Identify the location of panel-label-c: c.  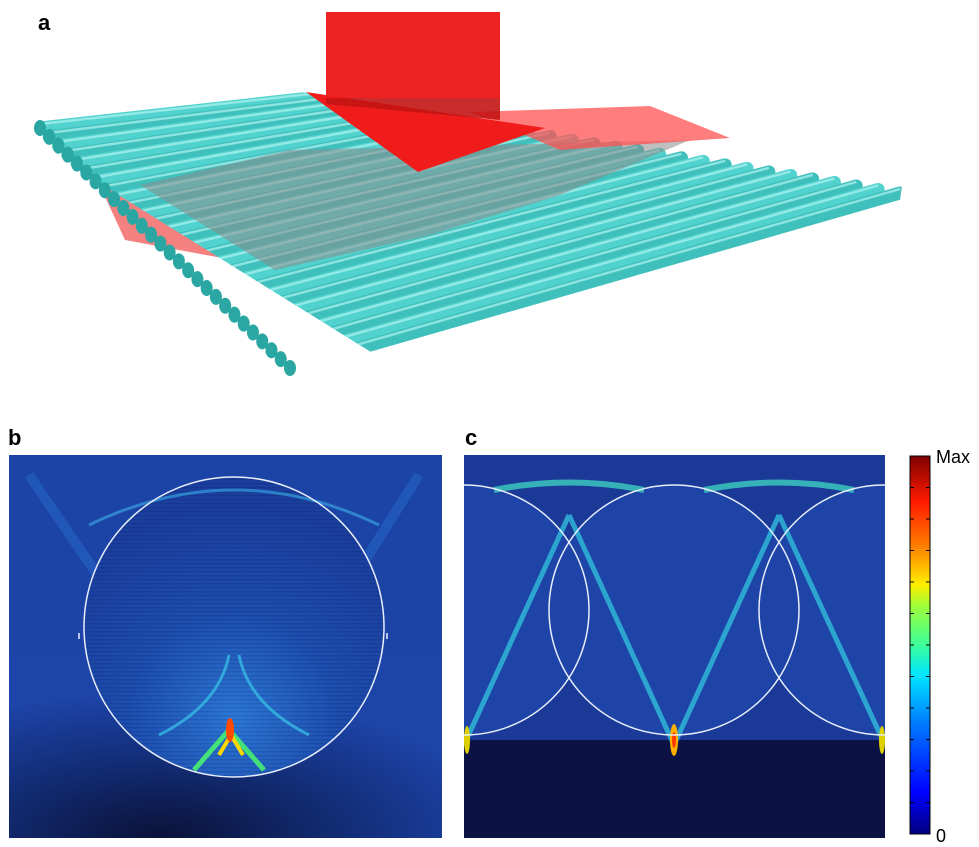
(471, 437).